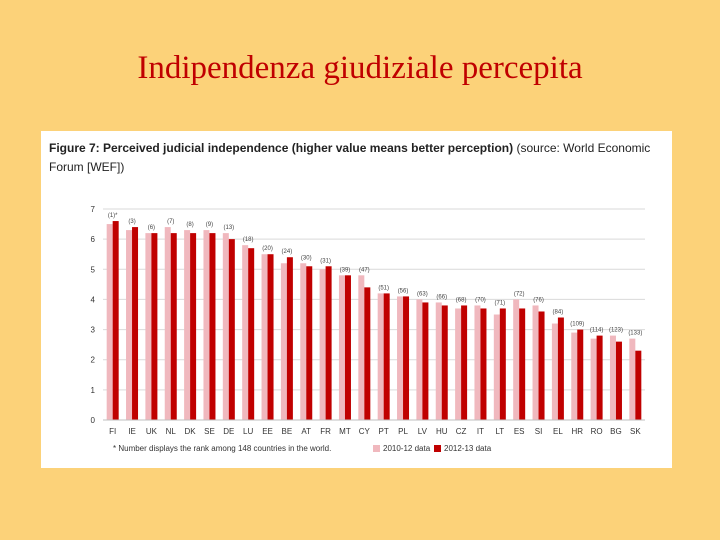  I want to click on caption-source: (source: World Economic Forum [WEF]), so click(350, 157).